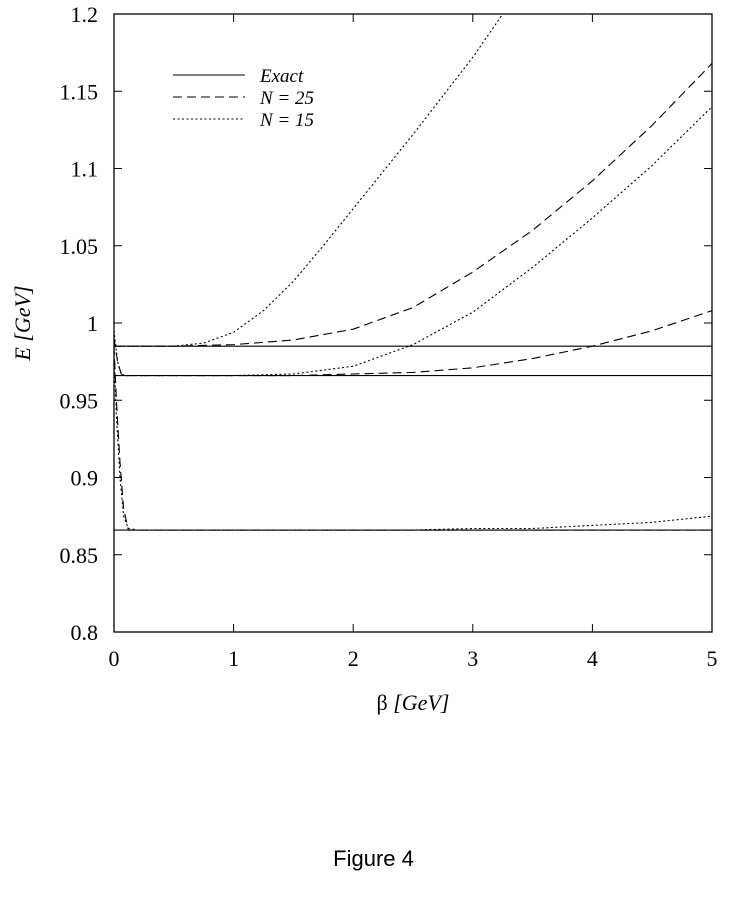  What do you see at coordinates (85, 169) in the screenshot?
I see `y-tick-label: 1.1` at bounding box center [85, 169].